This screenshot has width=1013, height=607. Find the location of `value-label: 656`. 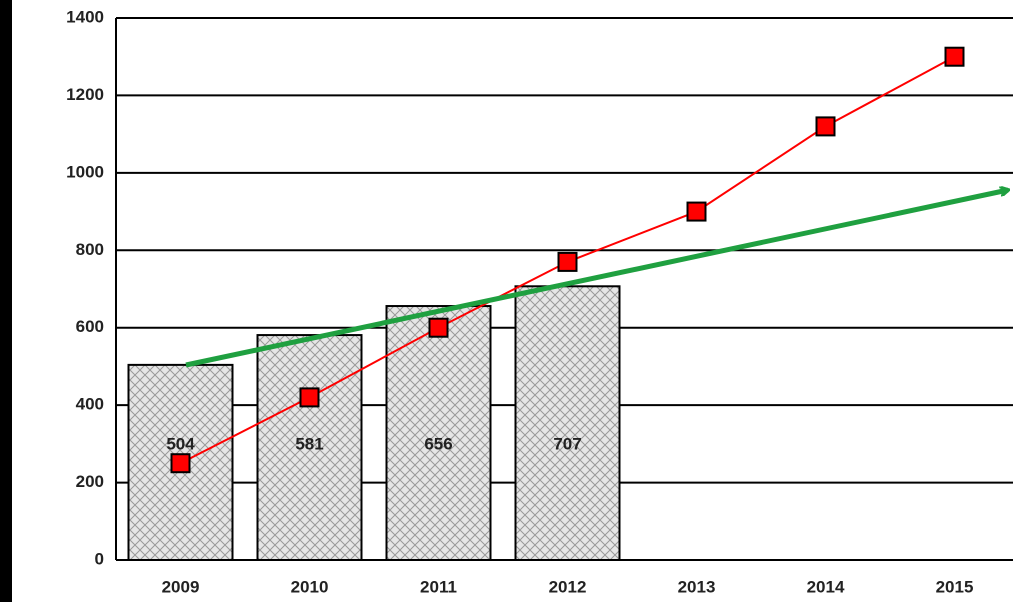

value-label: 656 is located at coordinates (438, 443).